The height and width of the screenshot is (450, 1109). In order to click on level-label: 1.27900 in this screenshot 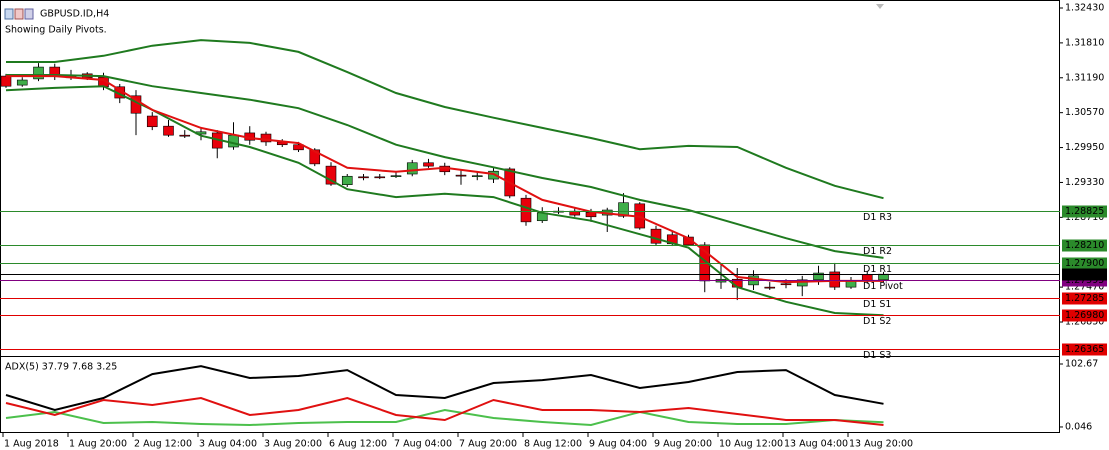, I will do `click(1084, 263)`.